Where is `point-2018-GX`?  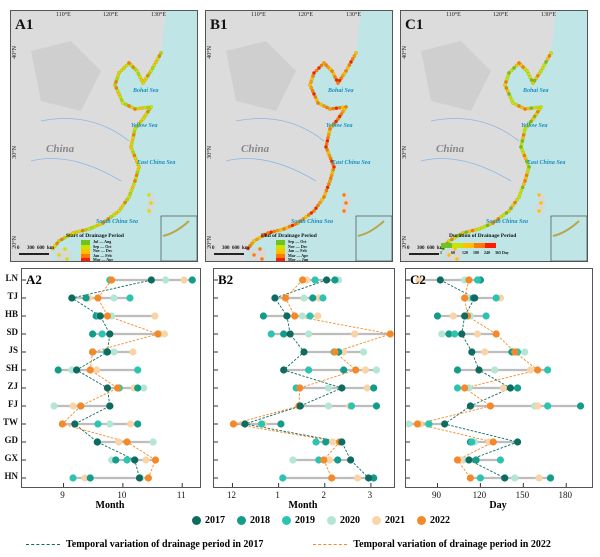
point-2018-GX is located at coordinates (476, 460).